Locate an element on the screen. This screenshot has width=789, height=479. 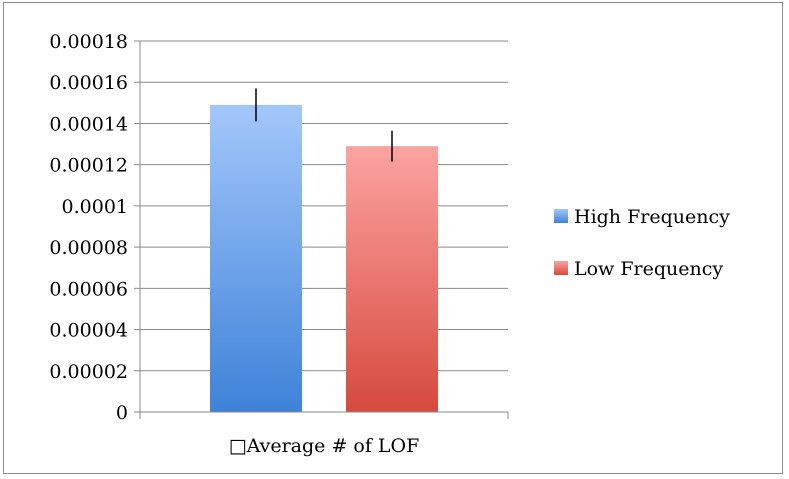
legend-swatch-high-frequency is located at coordinates (561, 216).